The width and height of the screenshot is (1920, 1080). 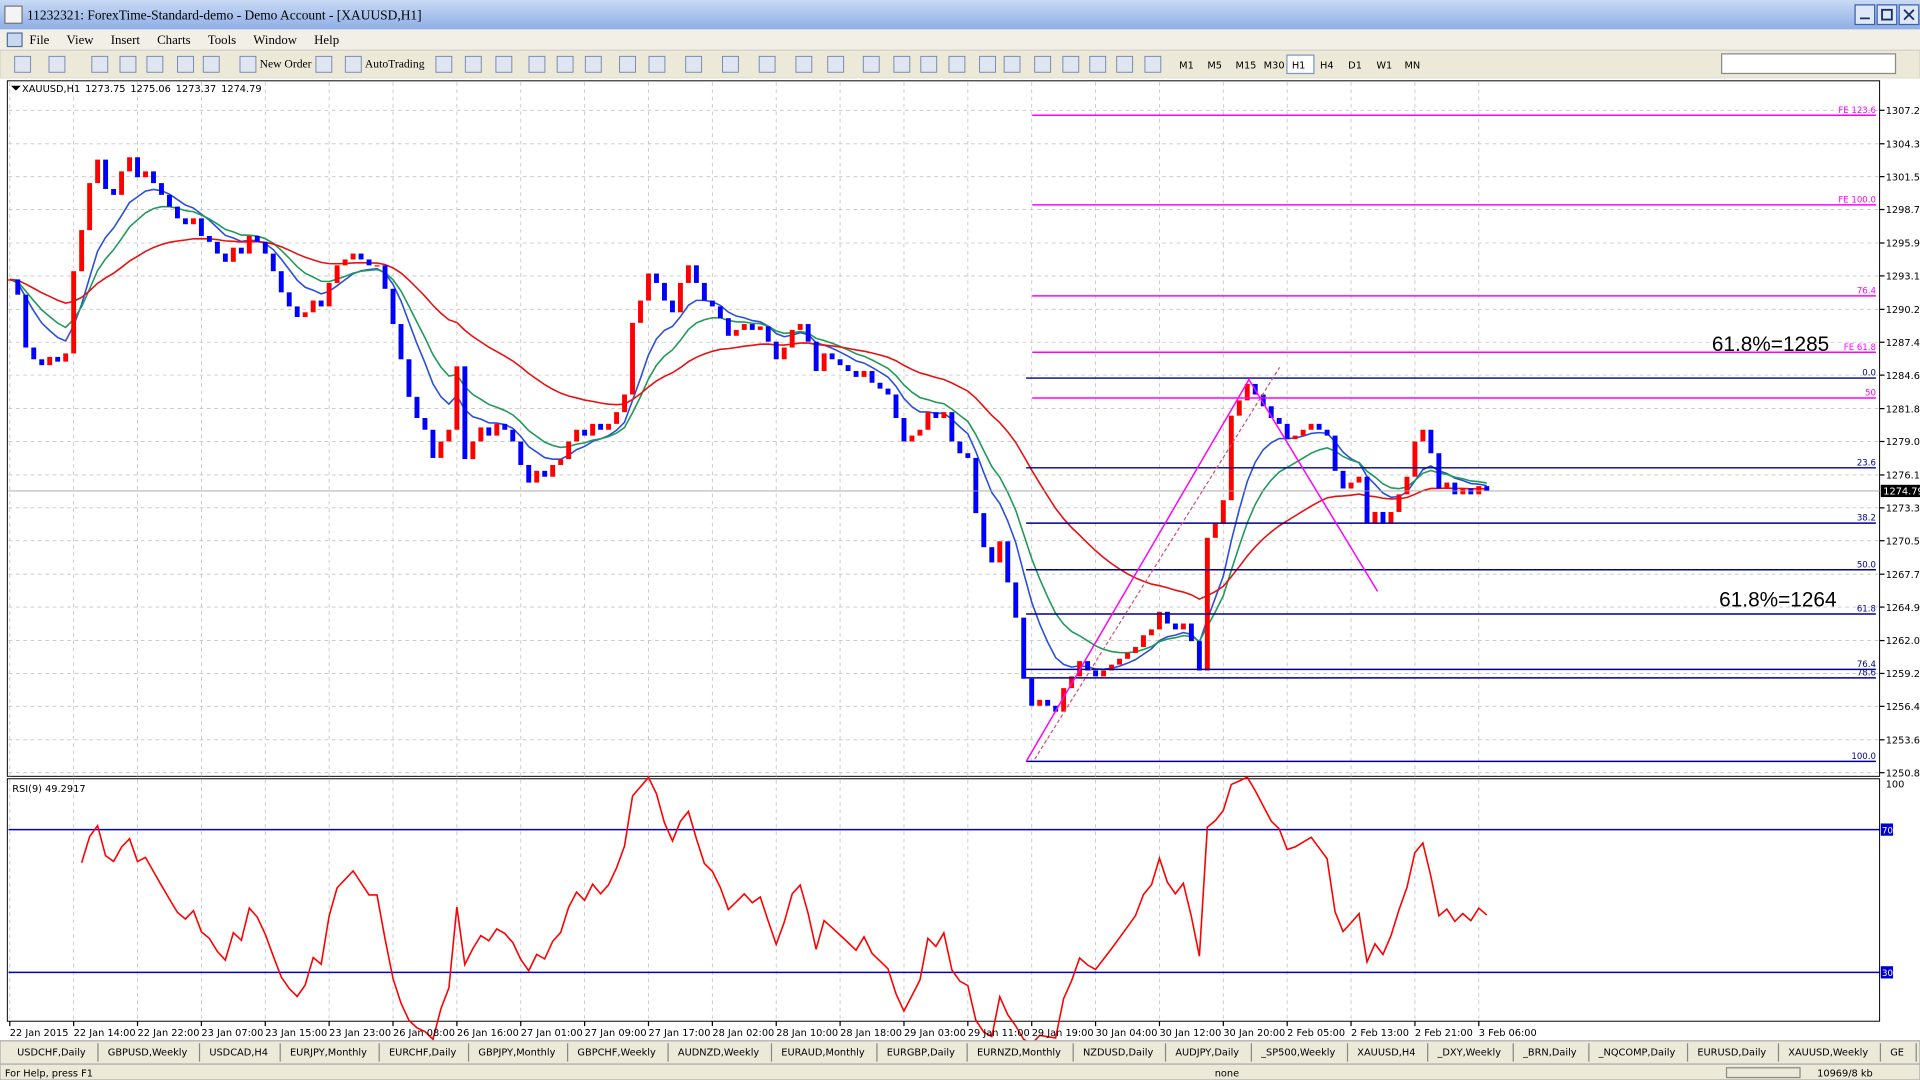 I want to click on x-tick-label: 27 Jan 01:00, so click(x=552, y=1033).